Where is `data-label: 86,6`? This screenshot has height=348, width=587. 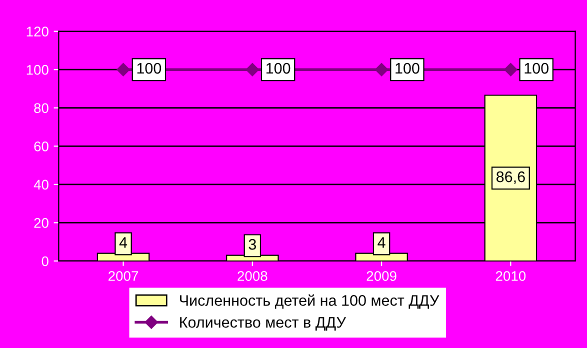
data-label: 86,6 is located at coordinates (510, 177).